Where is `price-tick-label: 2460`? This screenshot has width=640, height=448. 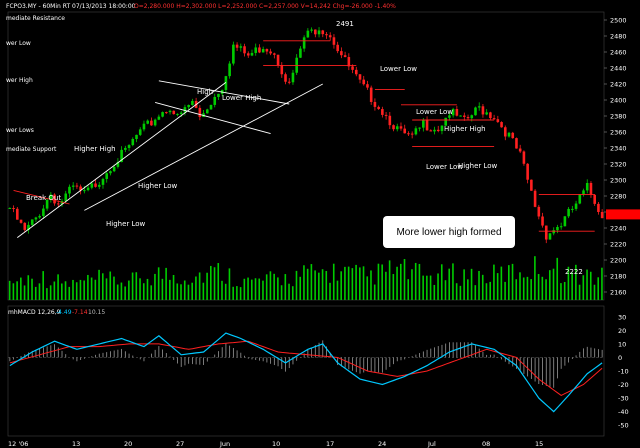
price-tick-label: 2460 is located at coordinates (618, 53).